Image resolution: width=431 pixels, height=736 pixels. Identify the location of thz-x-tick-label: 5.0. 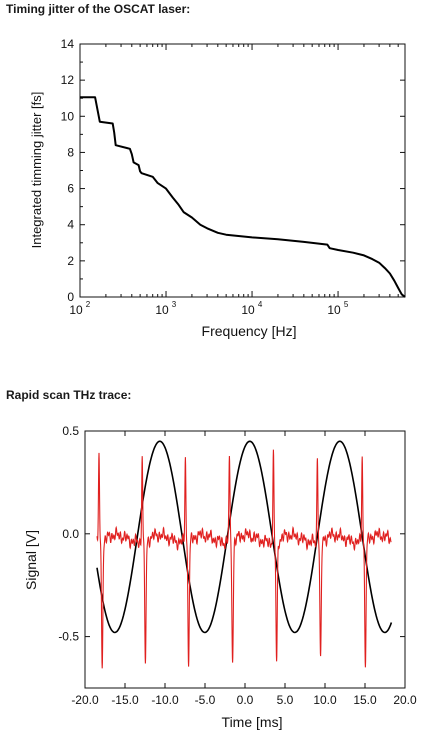
(285, 700).